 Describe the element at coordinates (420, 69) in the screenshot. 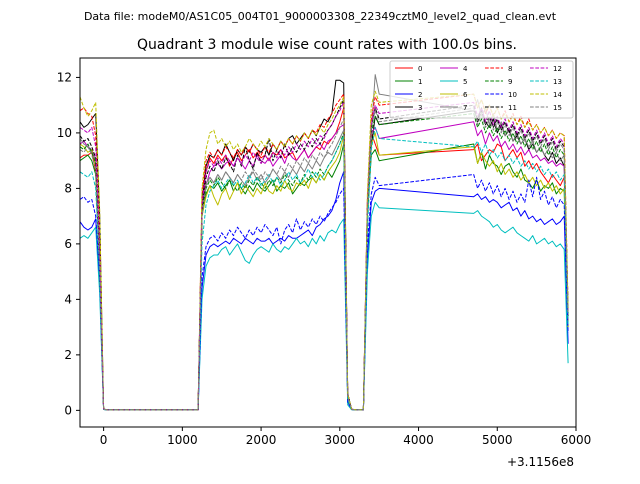

I see `legend-label: 0` at that location.